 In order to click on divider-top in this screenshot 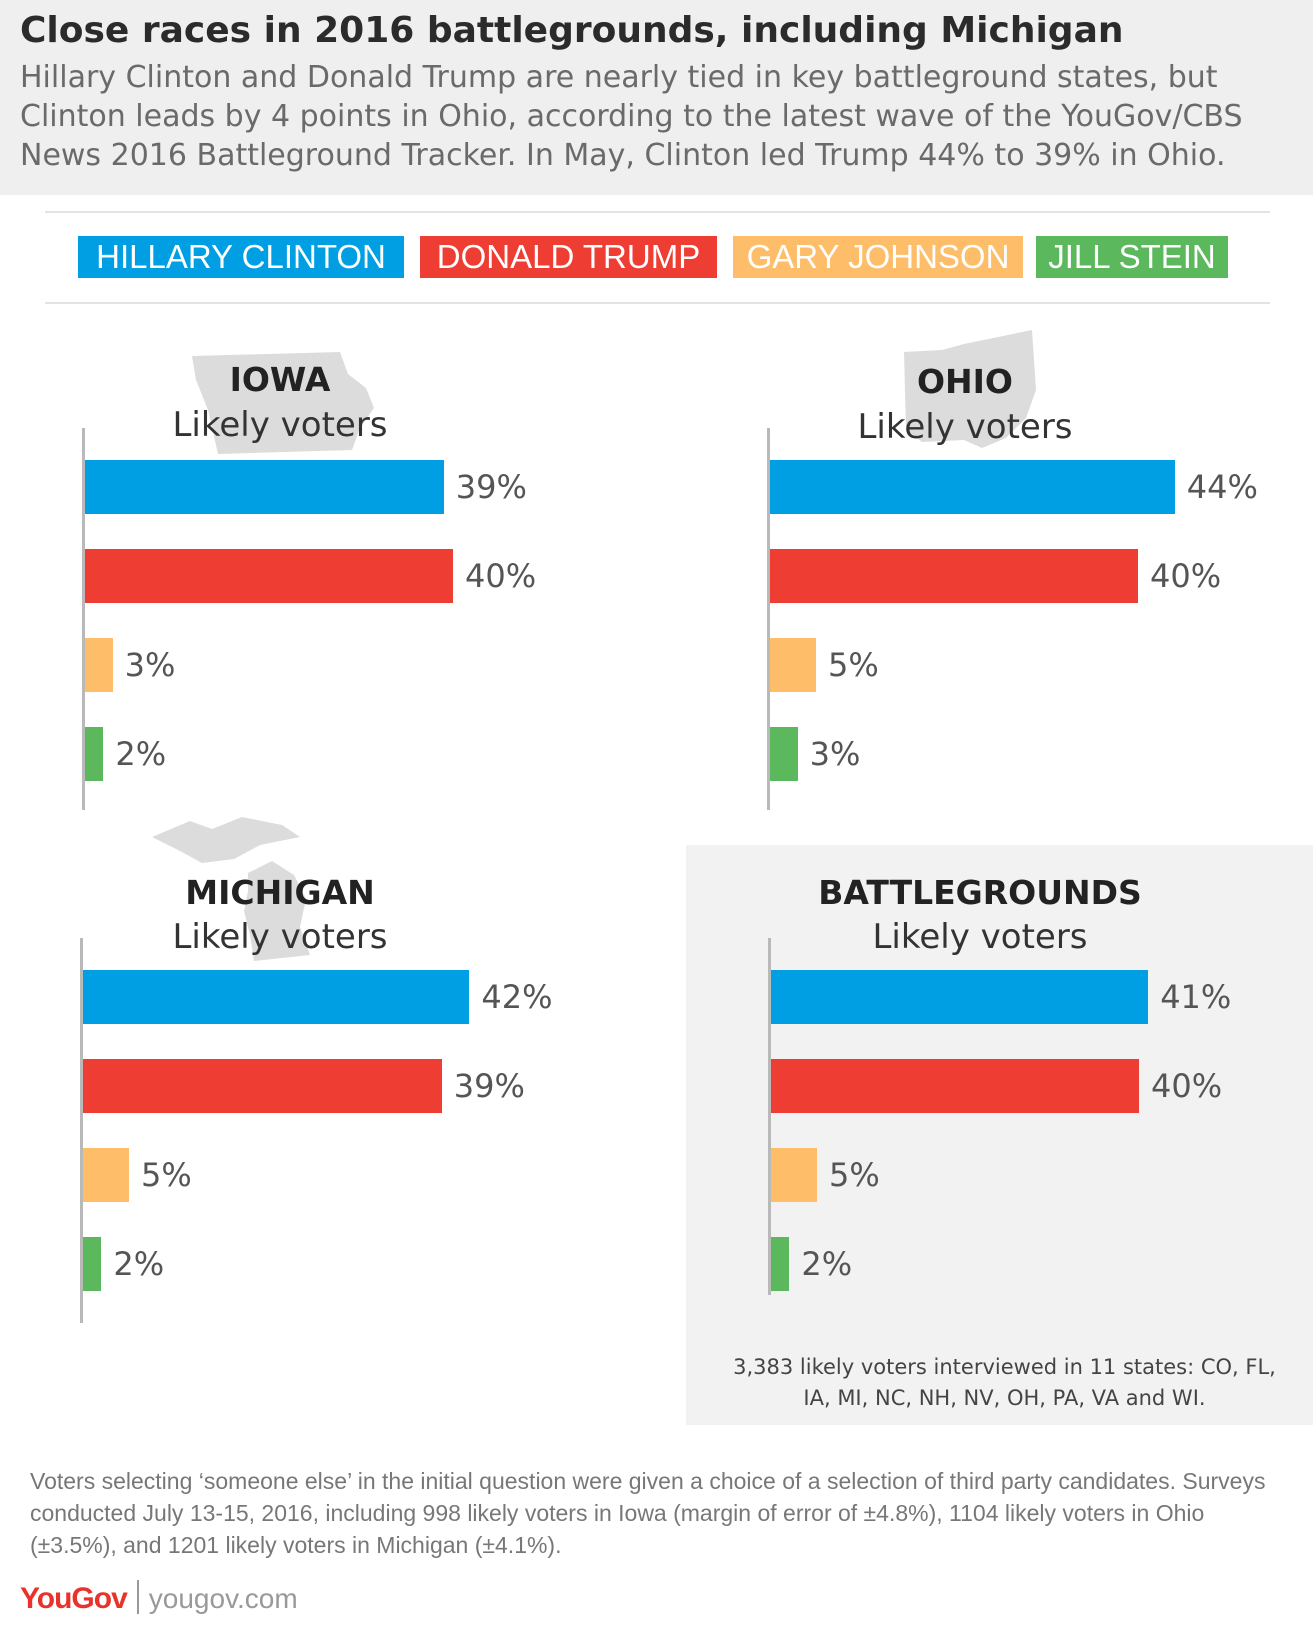, I will do `click(657, 212)`.